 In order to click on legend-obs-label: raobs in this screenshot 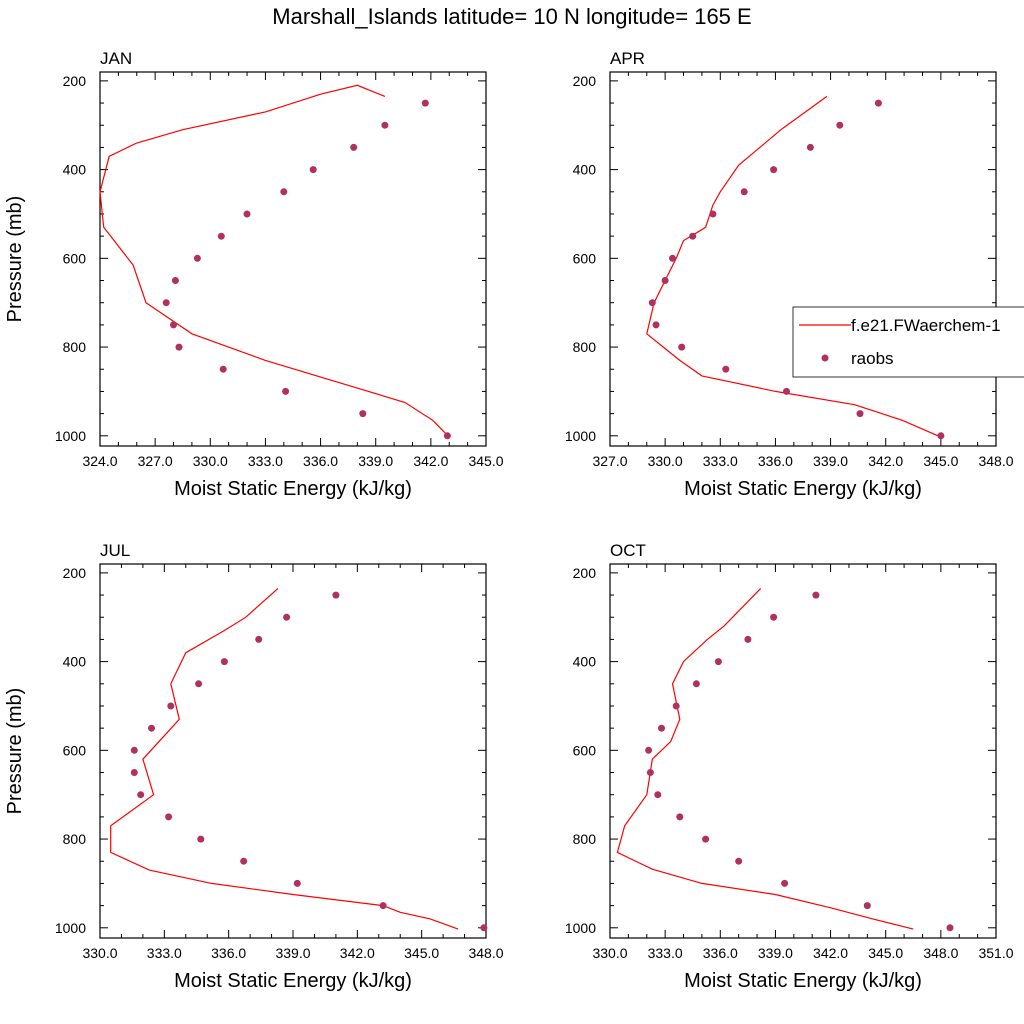, I will do `click(872, 358)`.